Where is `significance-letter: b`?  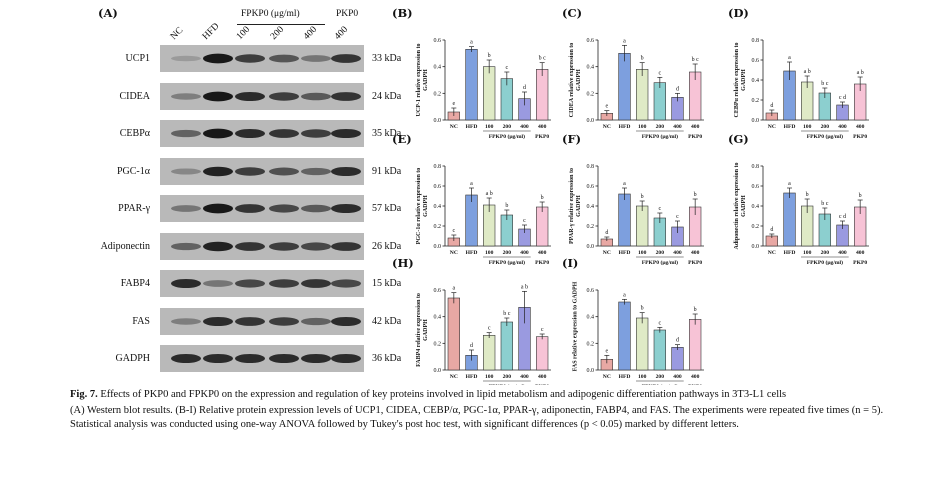 significance-letter: b is located at coordinates (489, 56).